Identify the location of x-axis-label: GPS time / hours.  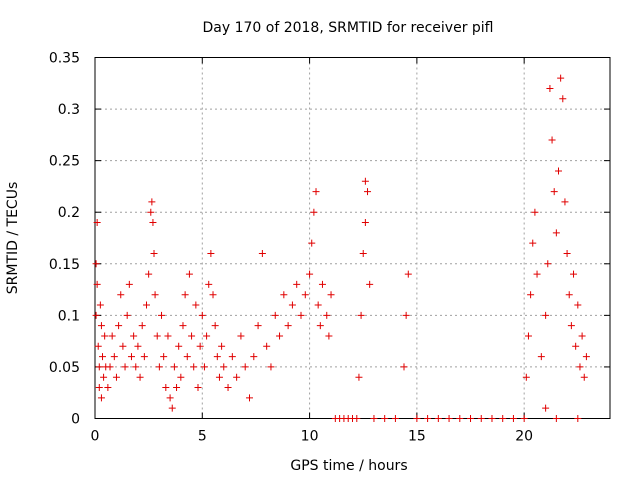
(348, 466).